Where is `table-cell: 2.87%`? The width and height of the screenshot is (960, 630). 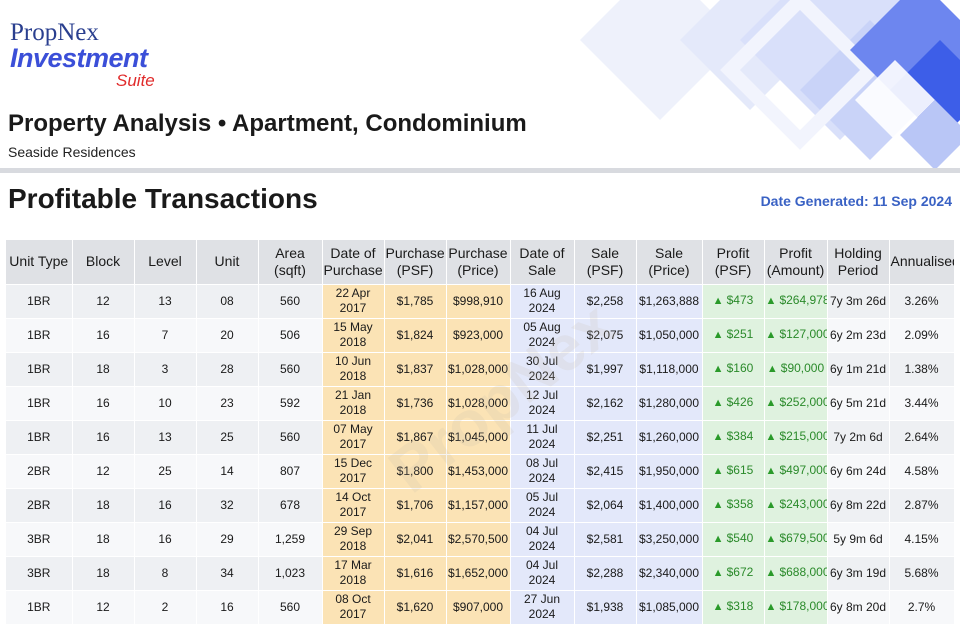 table-cell: 2.87% is located at coordinates (921, 504).